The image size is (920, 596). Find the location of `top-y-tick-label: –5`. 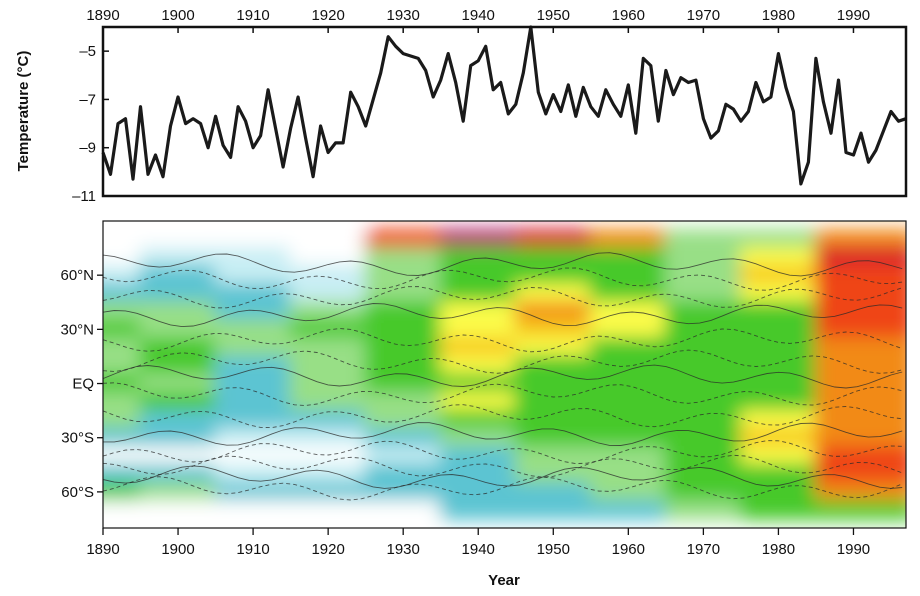

top-y-tick-label: –5 is located at coordinates (87, 51).